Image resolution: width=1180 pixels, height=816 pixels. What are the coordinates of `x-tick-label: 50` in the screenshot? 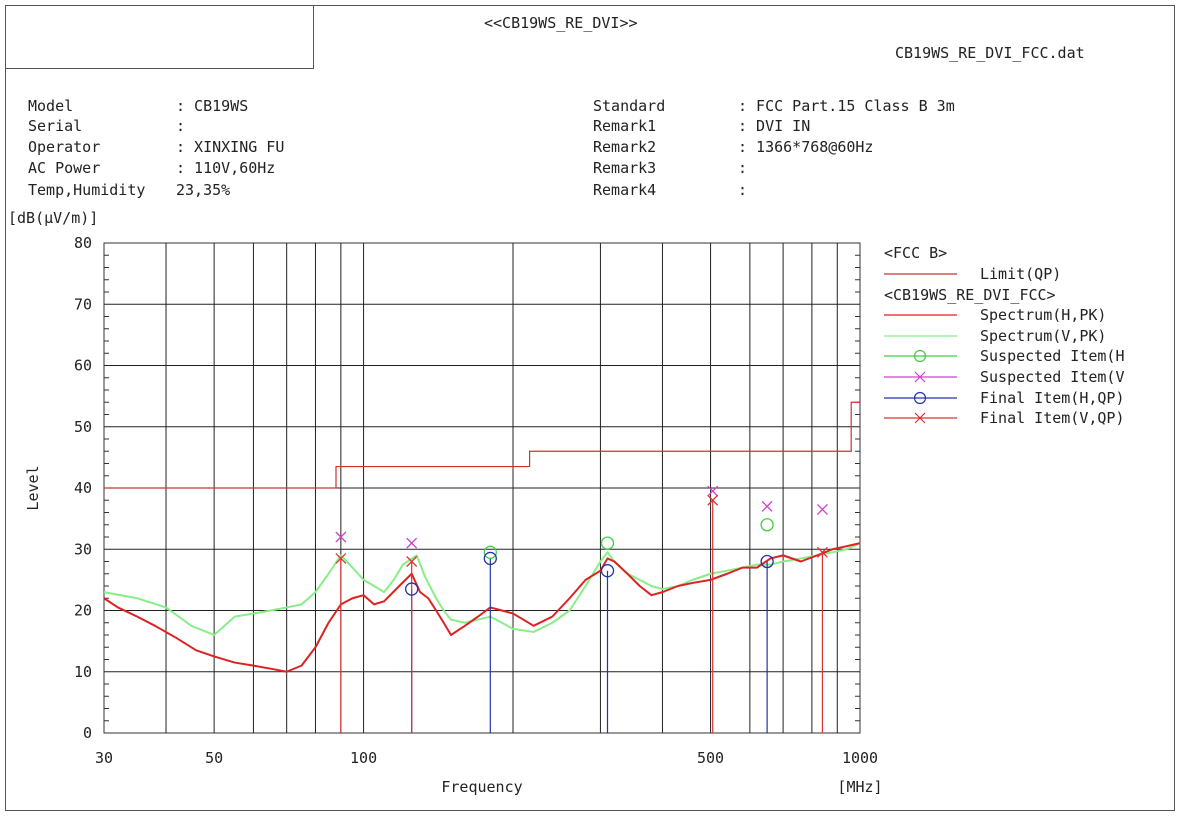 It's located at (214, 758).